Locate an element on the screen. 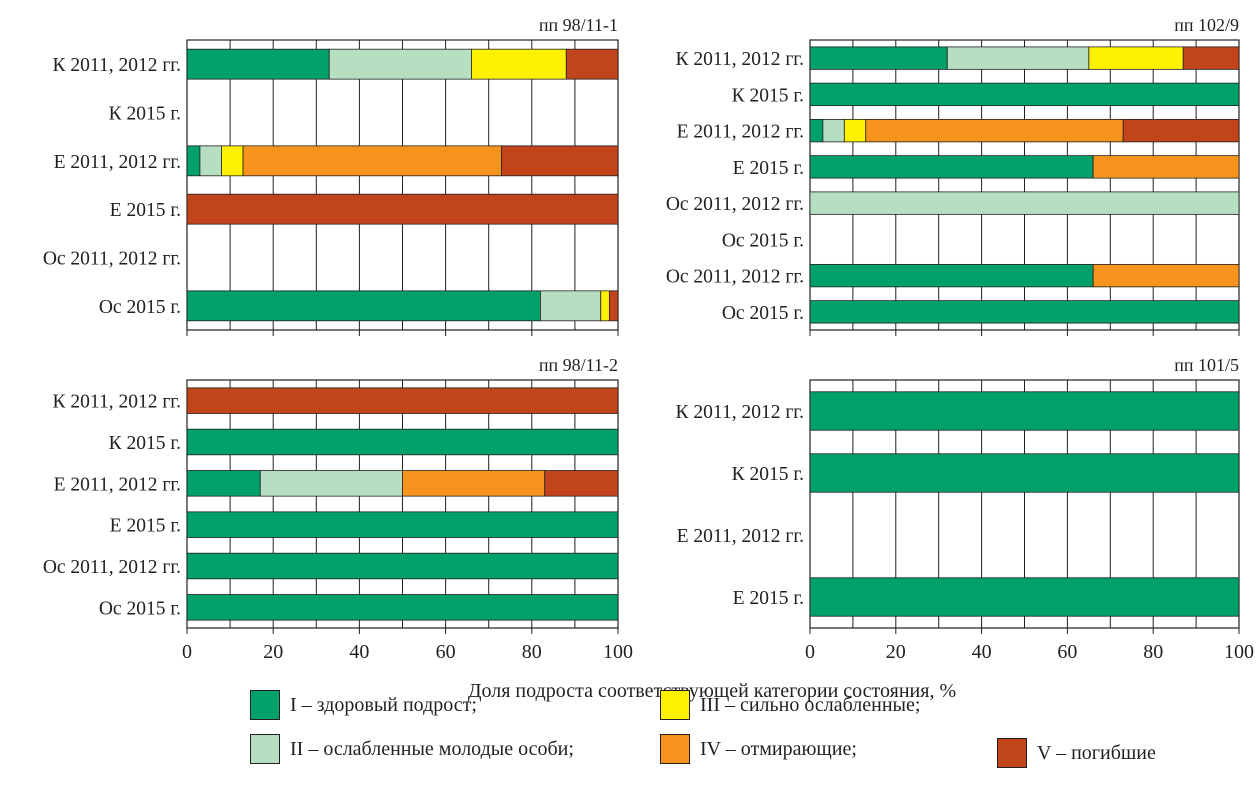 The image size is (1259, 797). panel-title-2: пп 102/9 is located at coordinates (1206, 25).